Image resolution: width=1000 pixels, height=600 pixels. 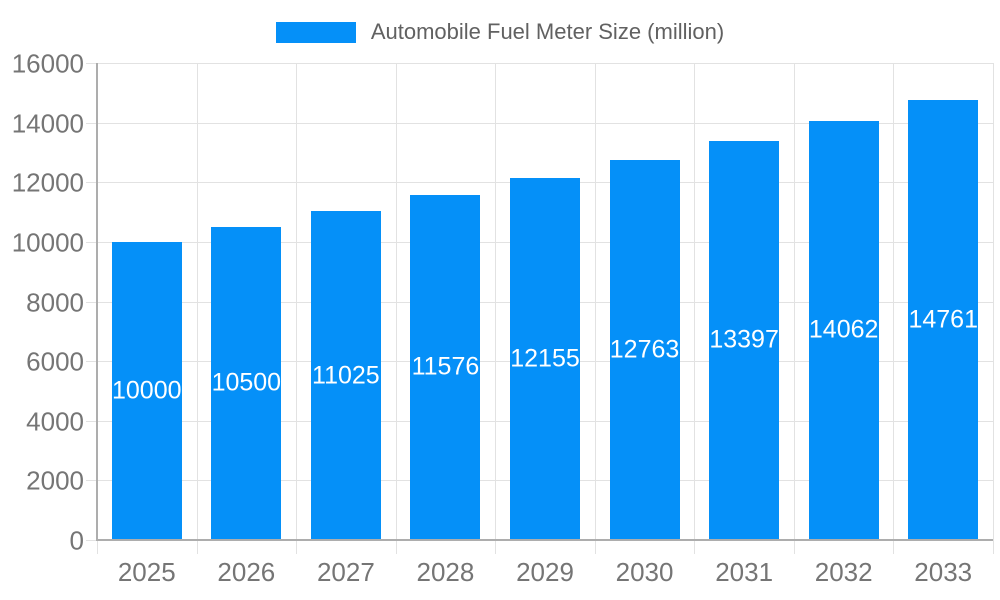 What do you see at coordinates (545, 572) in the screenshot?
I see `x-axis-tick-label: 2029` at bounding box center [545, 572].